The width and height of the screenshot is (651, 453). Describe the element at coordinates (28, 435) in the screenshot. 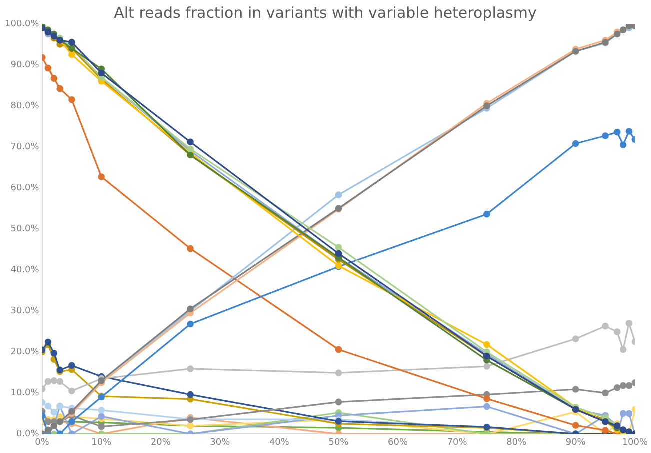

I see `y-tick-label: 0.0%` at that location.